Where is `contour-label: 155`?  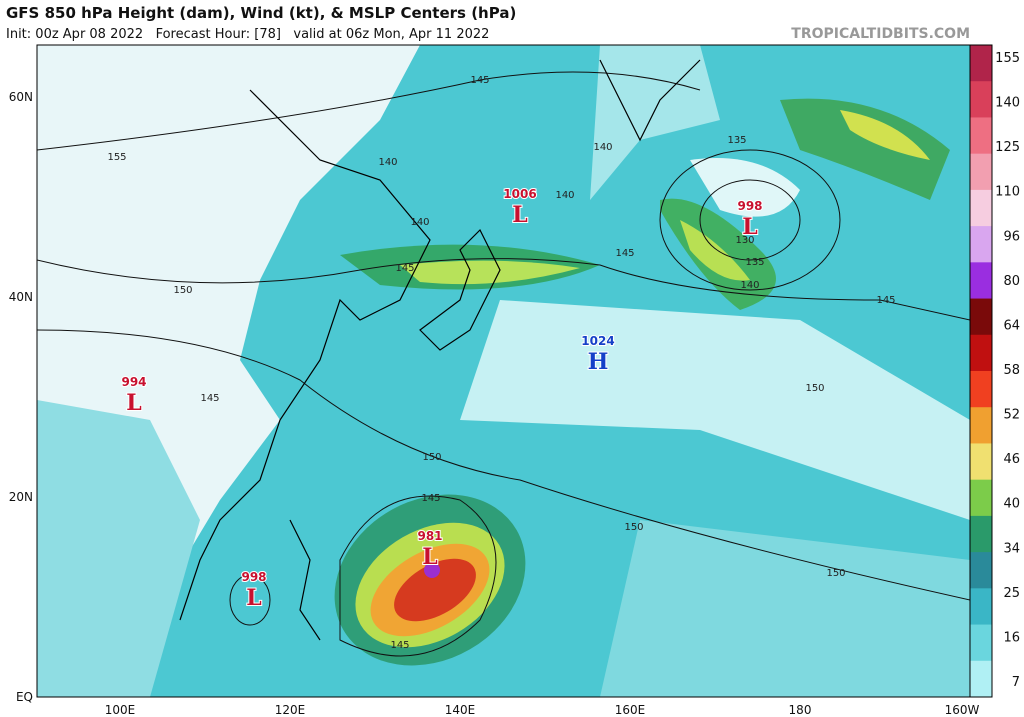
contour-label: 155 is located at coordinates (116, 157).